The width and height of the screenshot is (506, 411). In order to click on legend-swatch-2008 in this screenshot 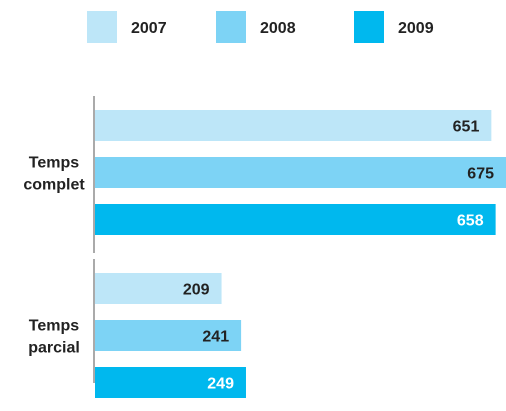, I will do `click(231, 27)`.